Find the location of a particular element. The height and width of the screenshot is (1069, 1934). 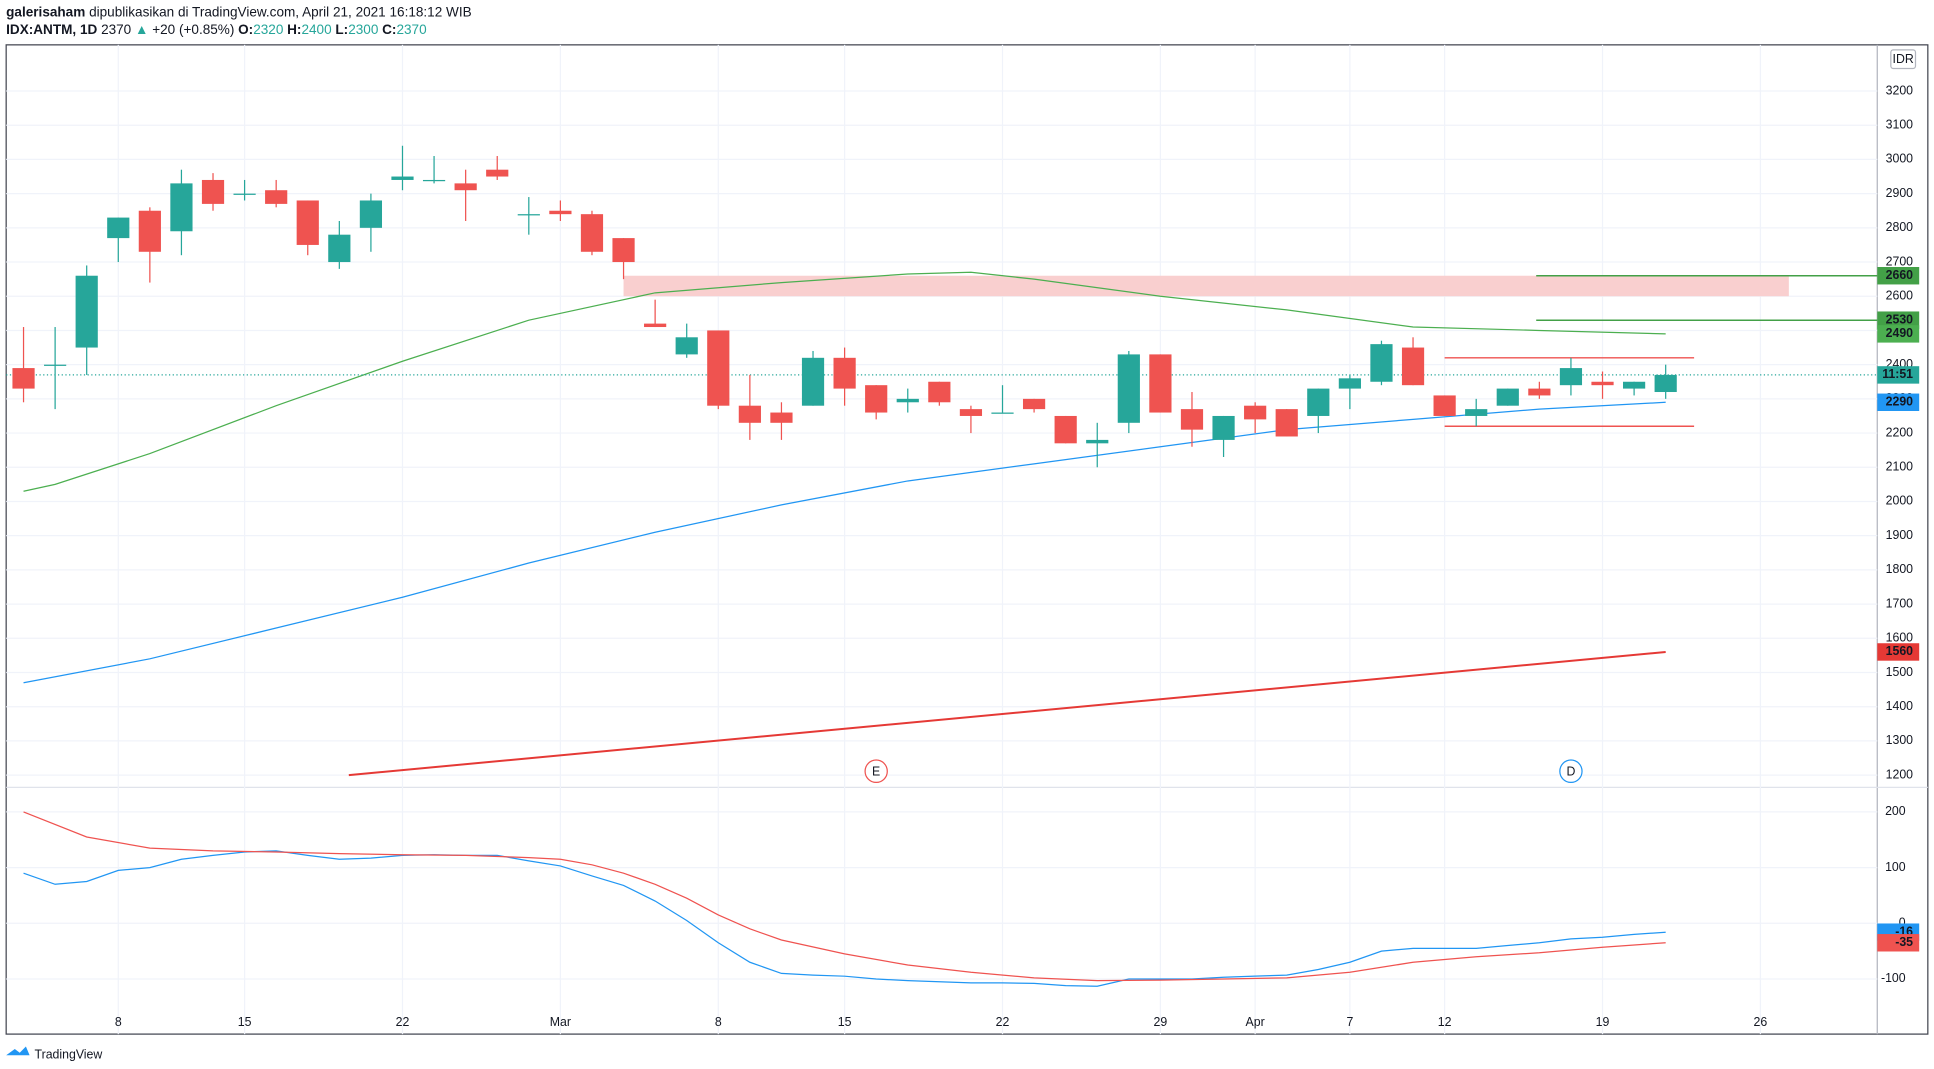

y-tick-label: 1800 is located at coordinates (1900, 569).